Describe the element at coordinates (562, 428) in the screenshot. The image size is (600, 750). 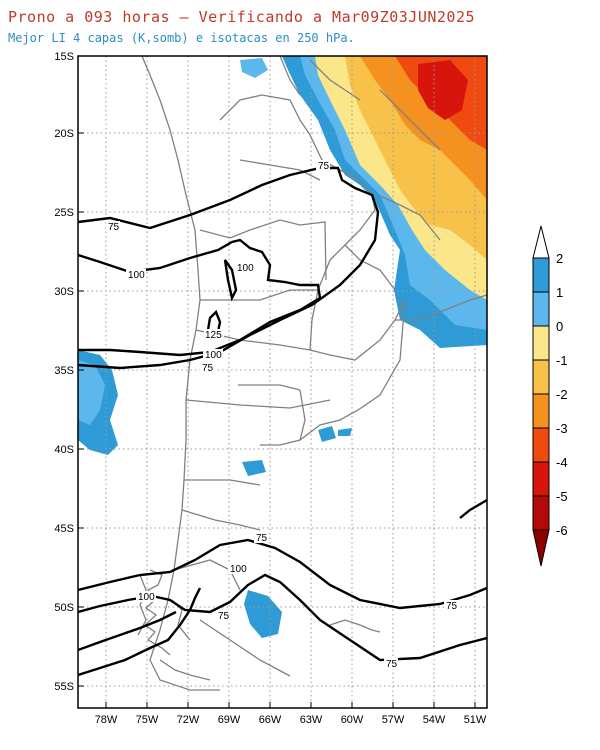
I see `colorbar-label: -3` at that location.